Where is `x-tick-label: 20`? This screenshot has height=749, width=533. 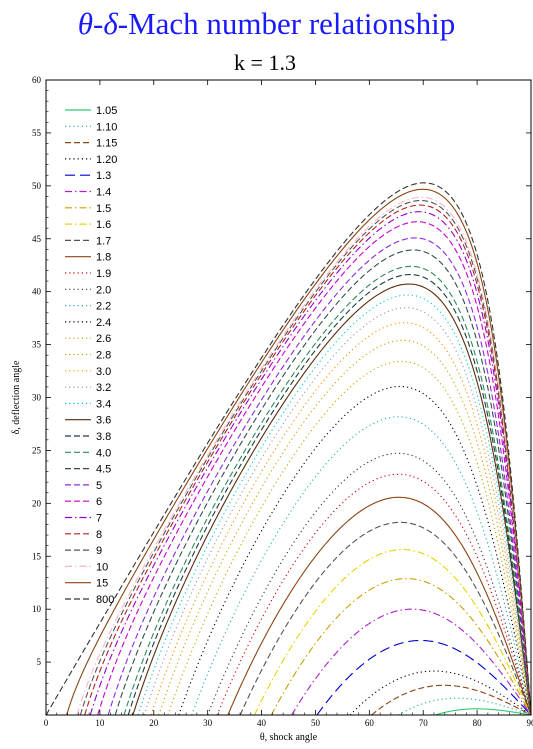
x-tick-label: 20 is located at coordinates (154, 723).